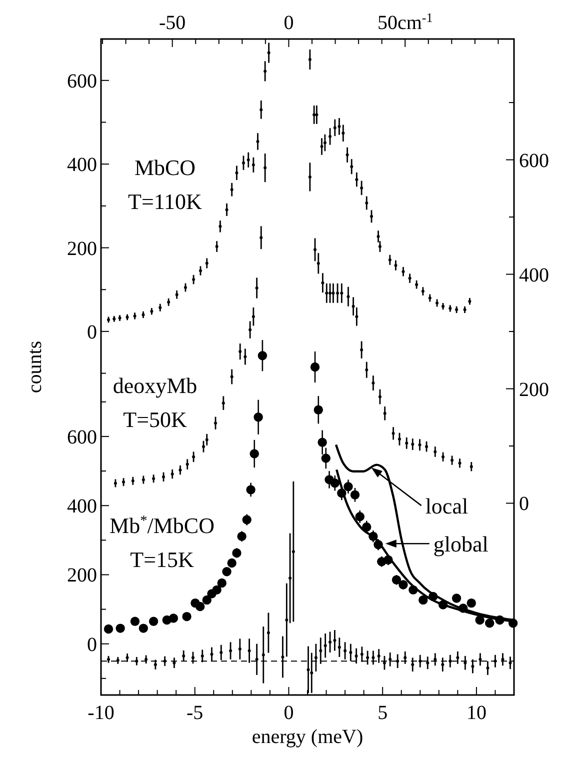 Image resolution: width=569 pixels, height=758 pixels. What do you see at coordinates (289, 713) in the screenshot?
I see `x-tick-label: 0` at bounding box center [289, 713].